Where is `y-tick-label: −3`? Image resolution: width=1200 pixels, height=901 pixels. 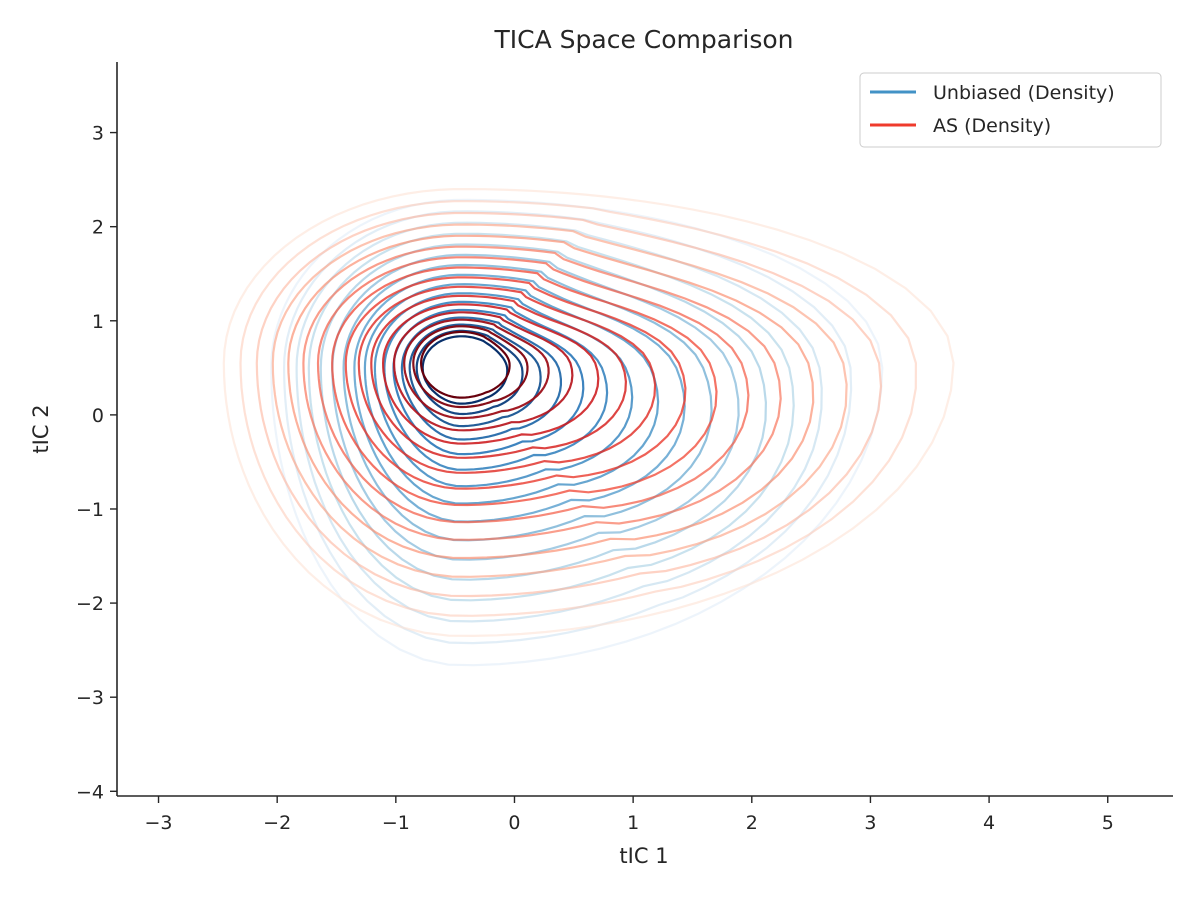 y-tick-label: −3 is located at coordinates (90, 698).